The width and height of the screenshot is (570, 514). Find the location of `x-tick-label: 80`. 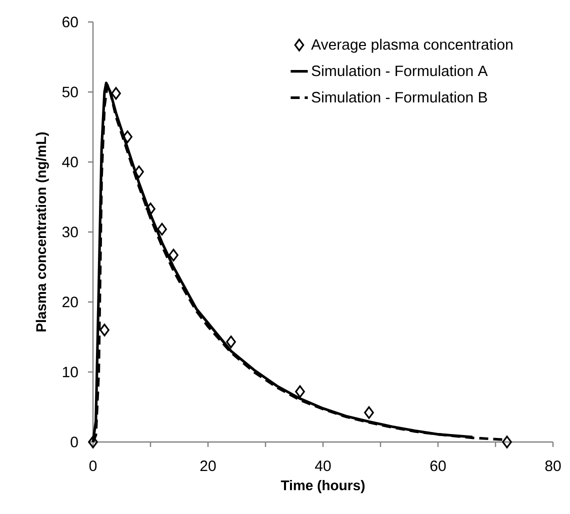

x-tick-label: 80 is located at coordinates (553, 466).